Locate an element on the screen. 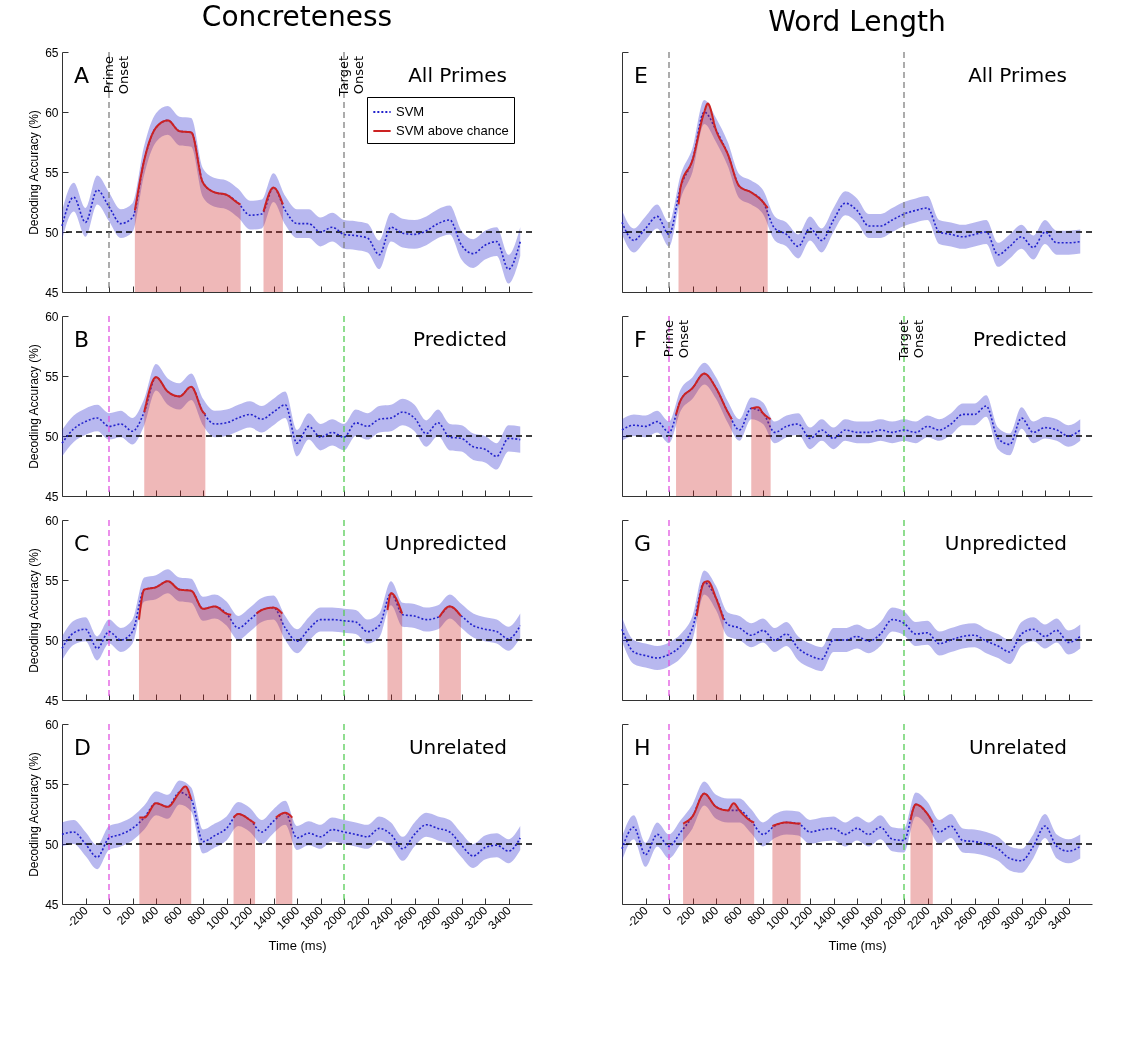 The width and height of the screenshot is (1124, 1051). chart-title: Concreteness is located at coordinates (297, 16).